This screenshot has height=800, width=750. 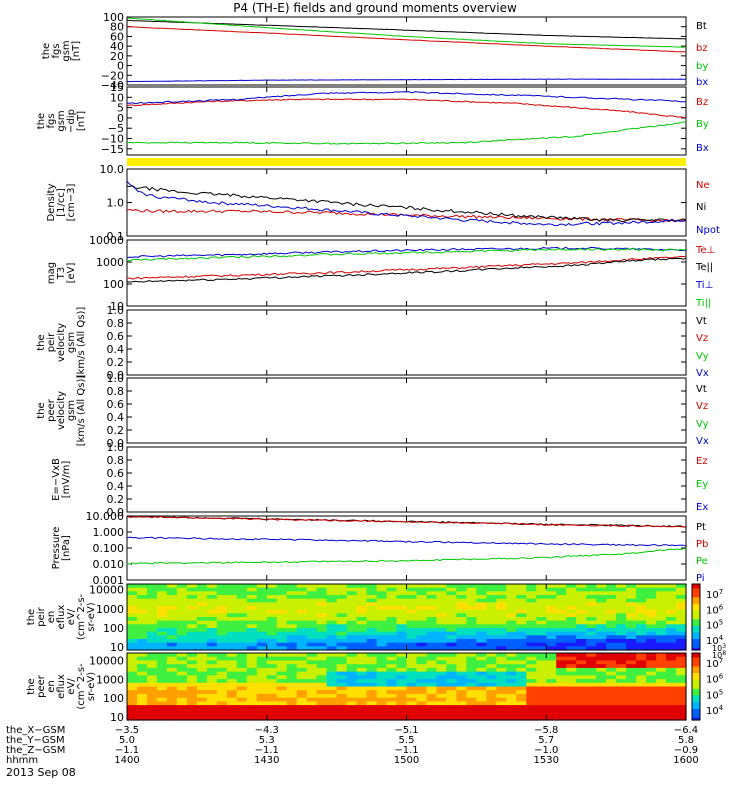 I want to click on panel-temperature, so click(x=406, y=273).